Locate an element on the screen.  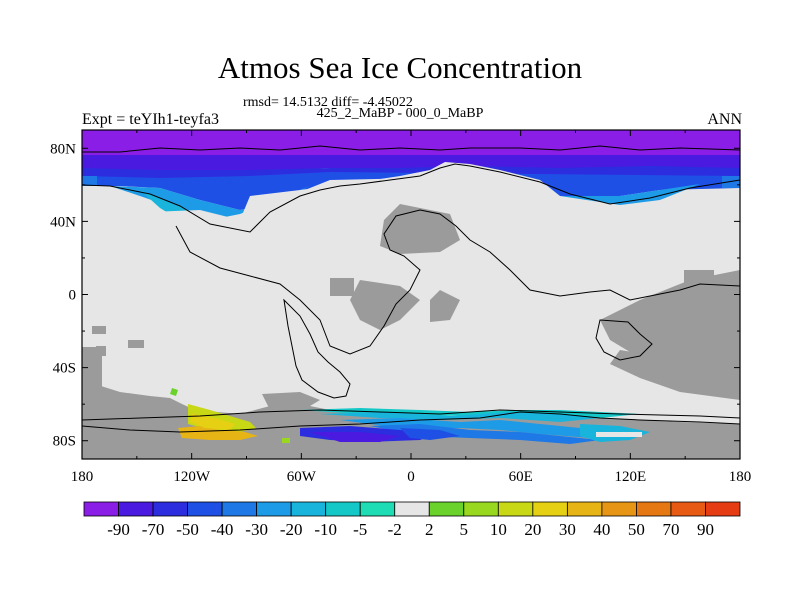
colorbar-label: 40 is located at coordinates (601, 529).